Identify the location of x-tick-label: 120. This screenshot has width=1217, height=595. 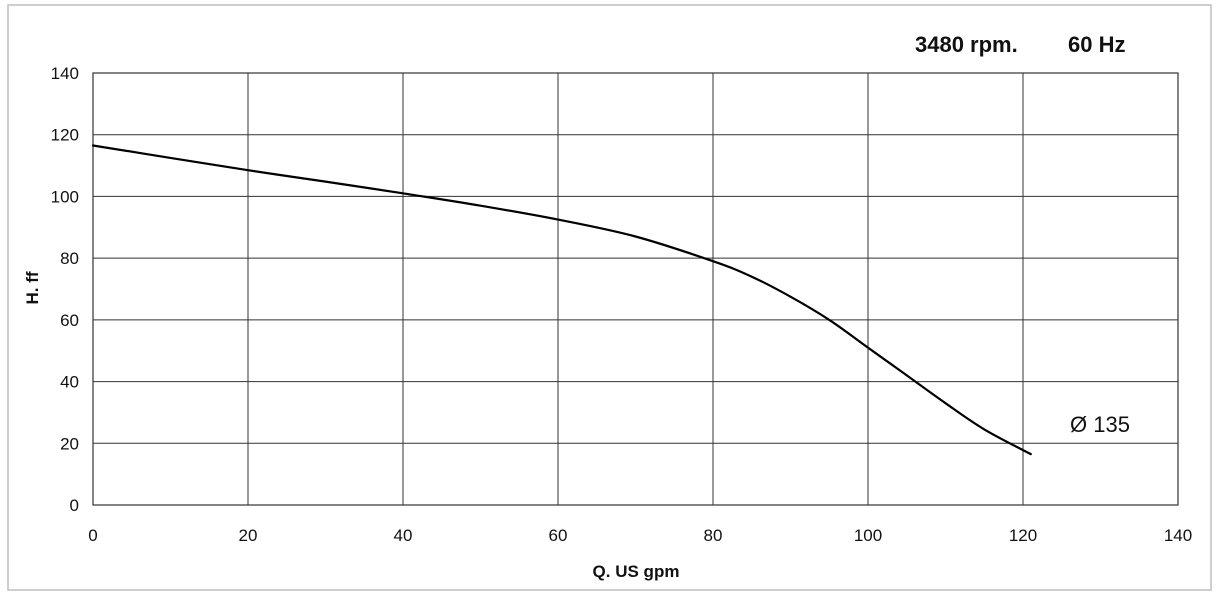
(1023, 535).